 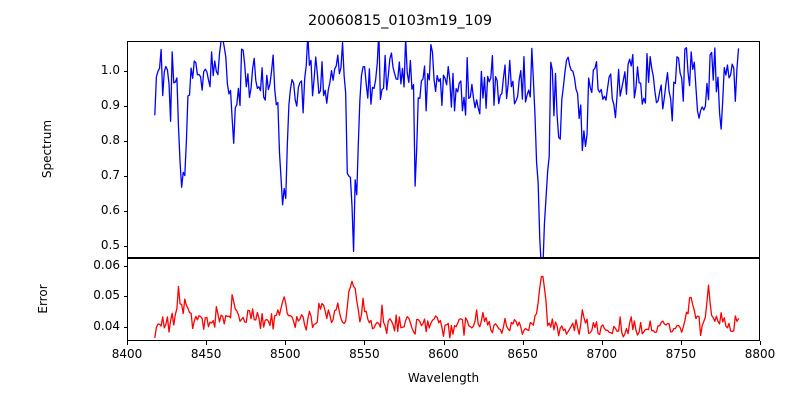 What do you see at coordinates (760, 354) in the screenshot?
I see `x-tick-label: 8800` at bounding box center [760, 354].